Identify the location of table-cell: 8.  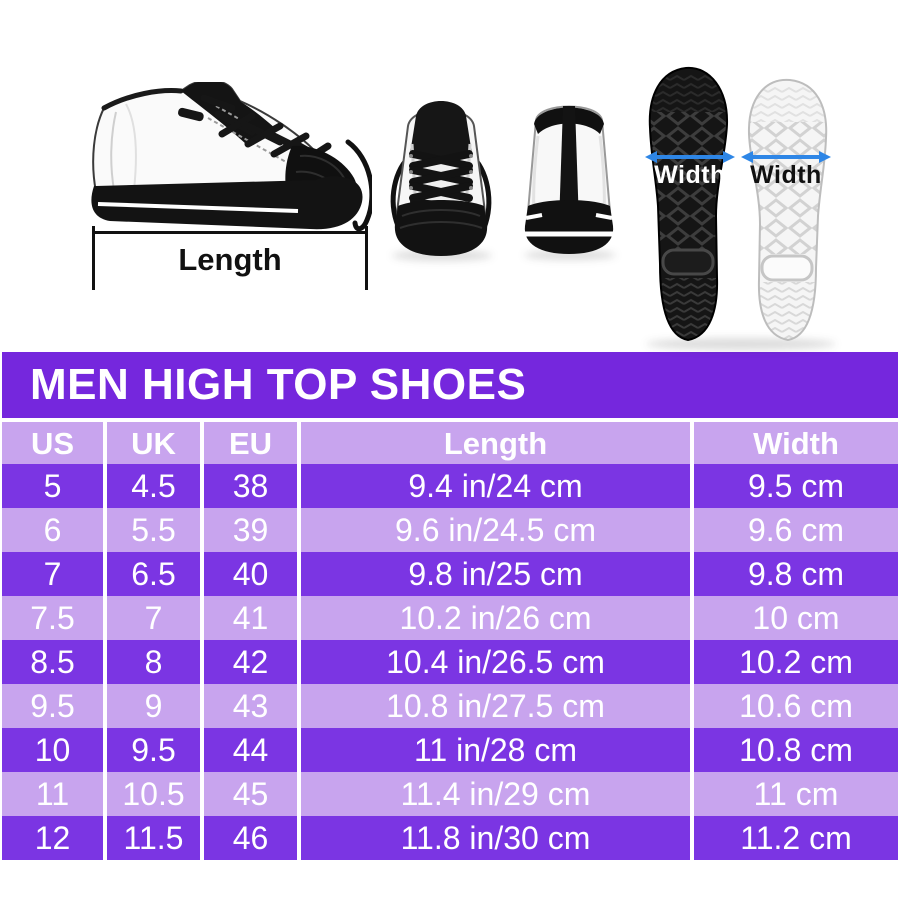
(153, 662).